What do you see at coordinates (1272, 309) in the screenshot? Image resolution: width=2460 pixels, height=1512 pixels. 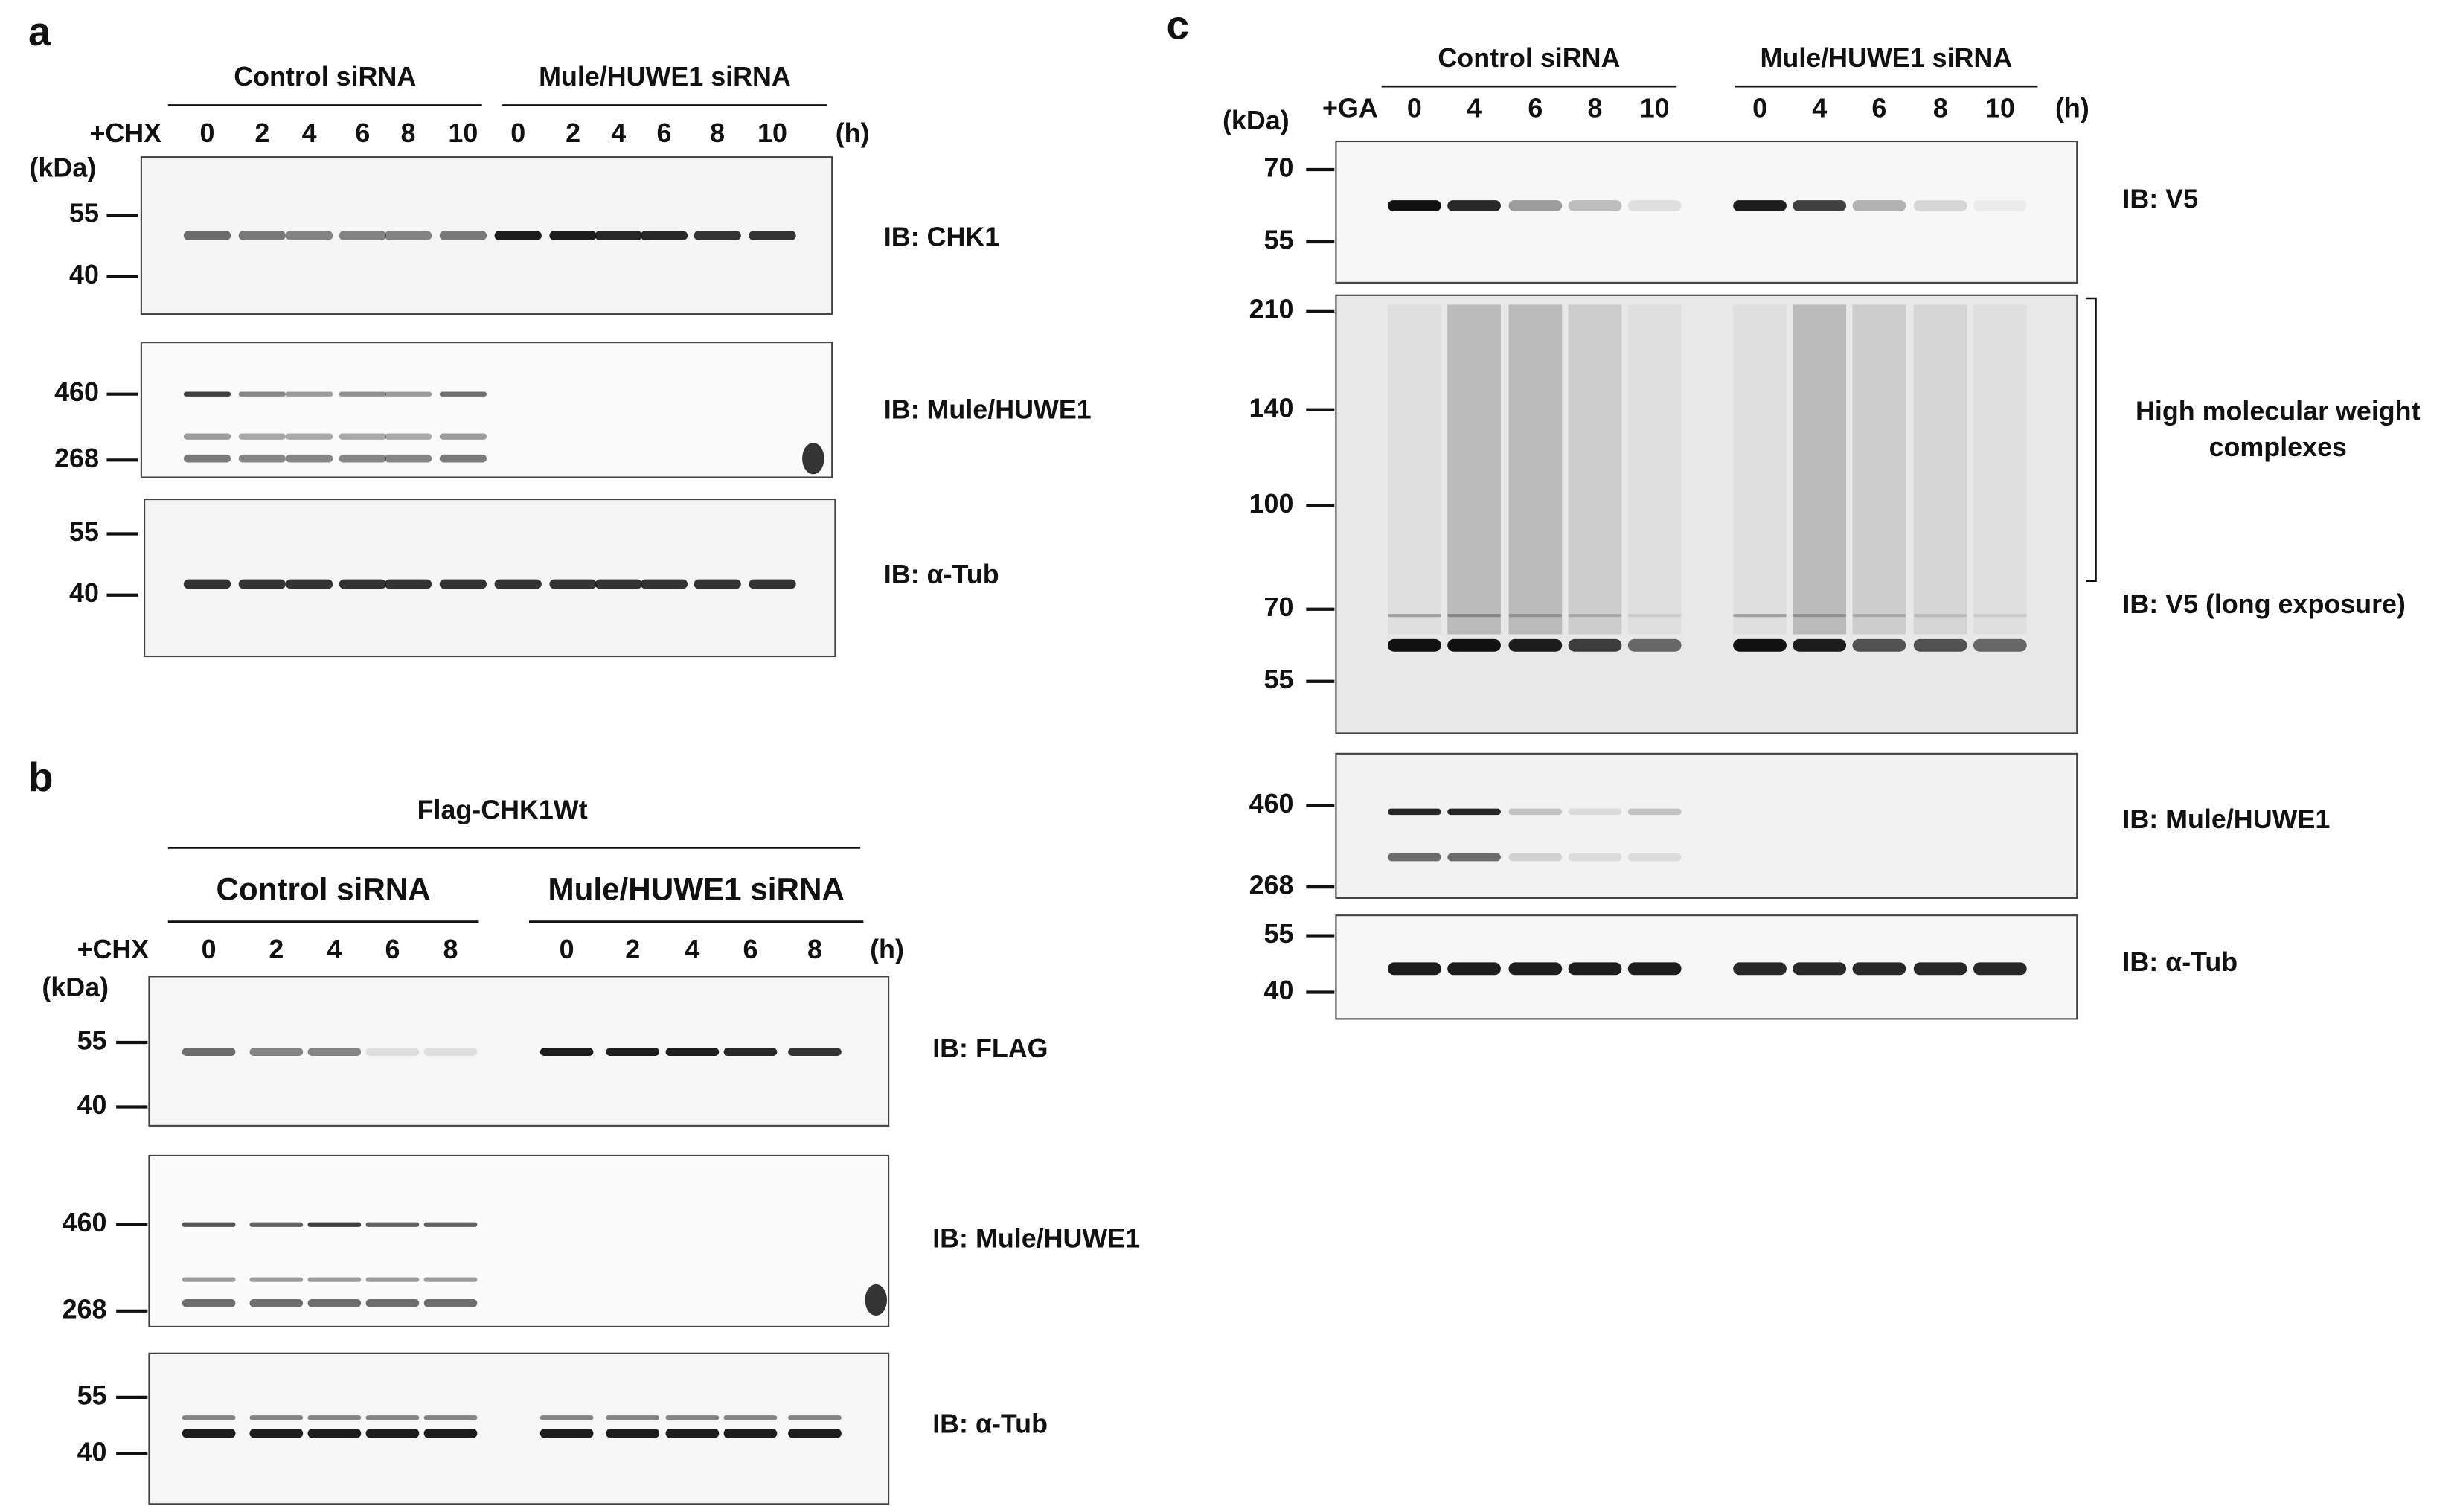 I see `marker-label: 210` at bounding box center [1272, 309].